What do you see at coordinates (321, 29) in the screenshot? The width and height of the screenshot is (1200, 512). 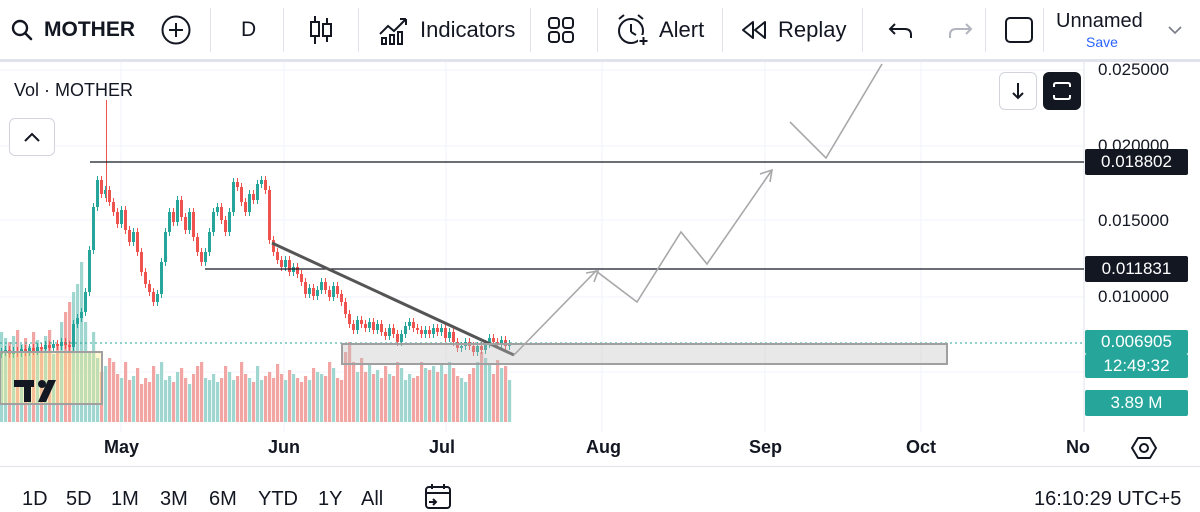 I see `chart-type-button` at bounding box center [321, 29].